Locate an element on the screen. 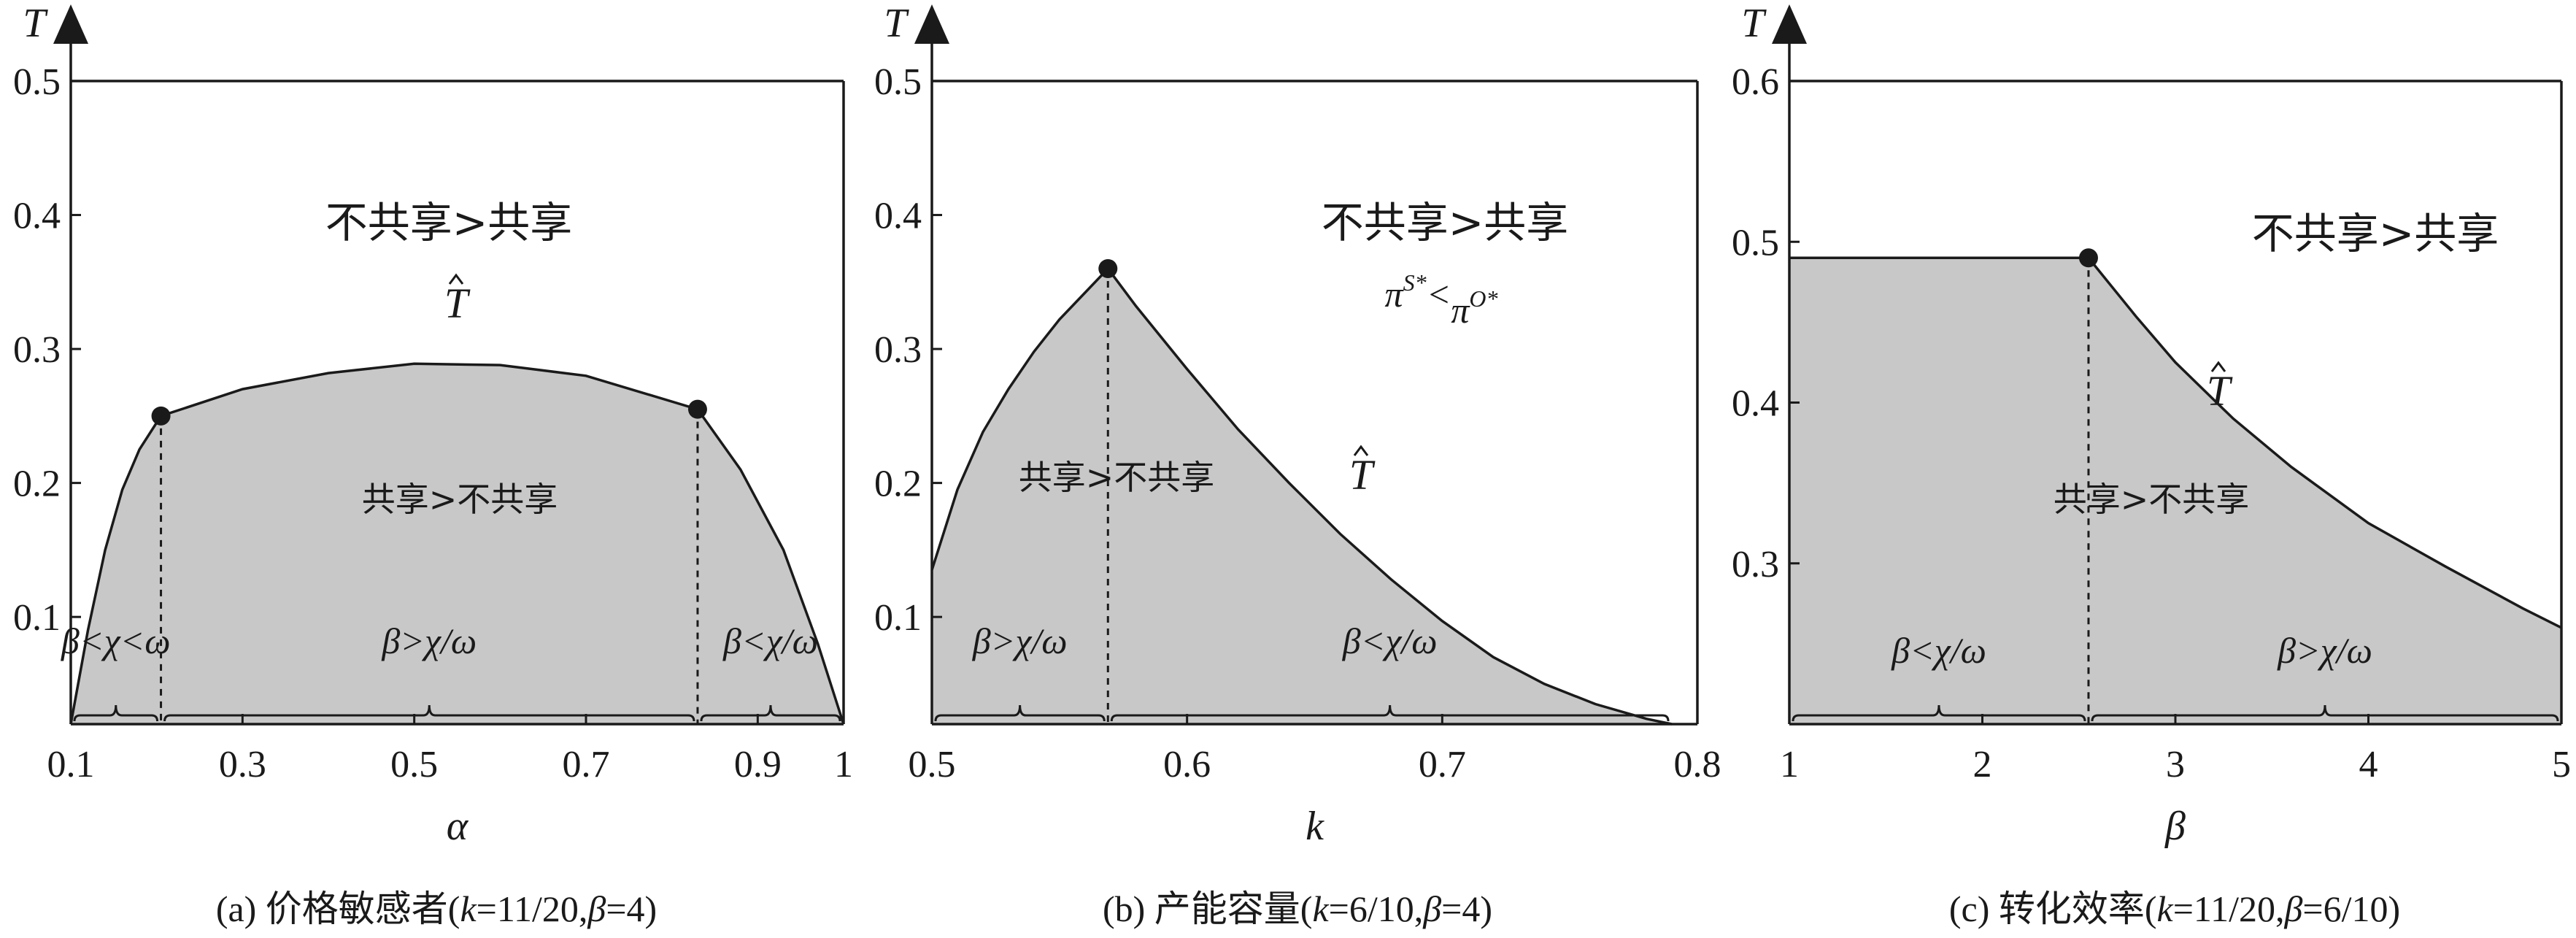 This screenshot has width=2576, height=938. y-tick-label: 0.6 is located at coordinates (1756, 82).